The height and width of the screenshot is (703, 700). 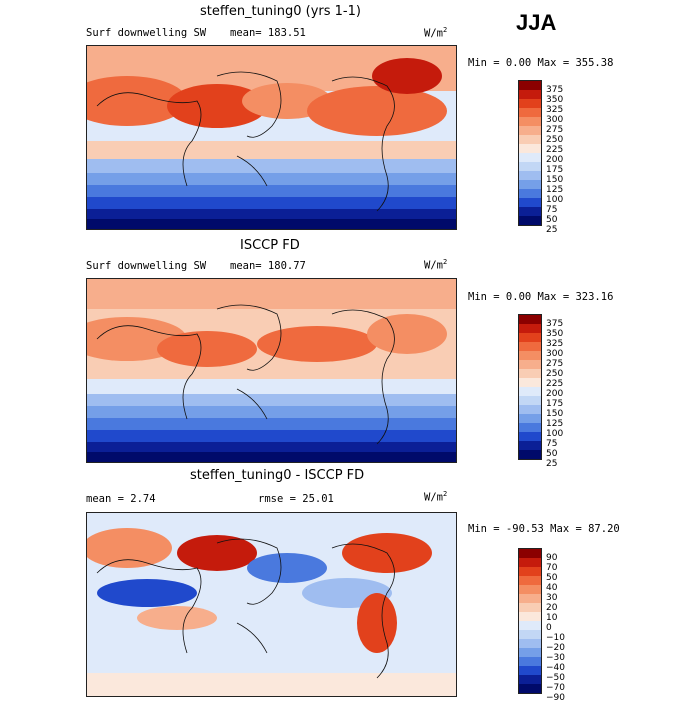 I want to click on panel-2-mean-label: mean= 180.77, so click(x=268, y=266).